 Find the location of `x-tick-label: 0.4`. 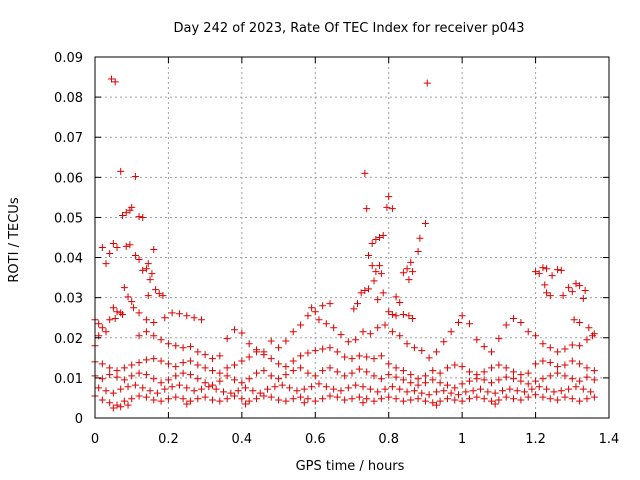

x-tick-label: 0.4 is located at coordinates (242, 439).